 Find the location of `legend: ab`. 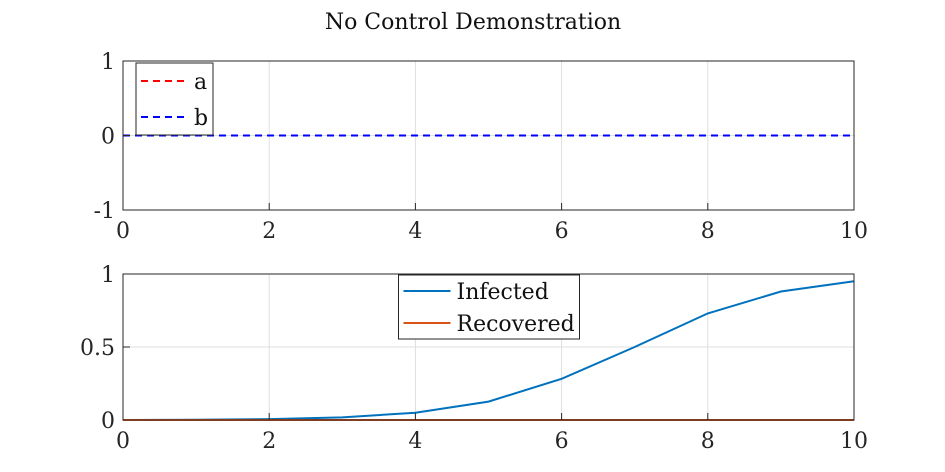

legend: ab is located at coordinates (174, 99).